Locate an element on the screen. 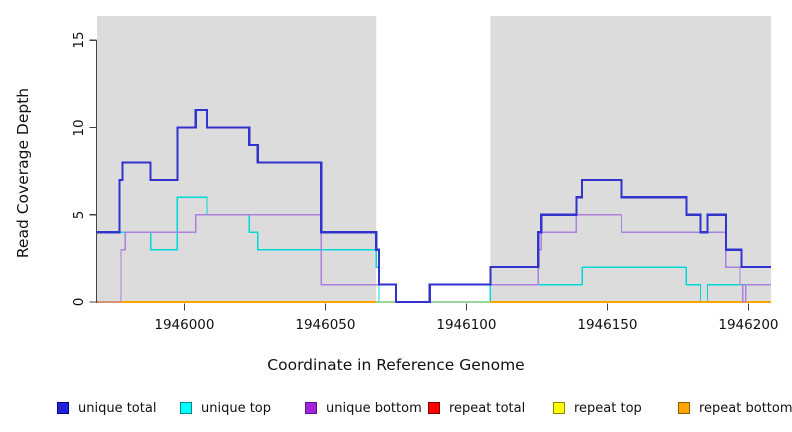 Image resolution: width=792 pixels, height=432 pixels. legend-item: repeat bottom is located at coordinates (735, 408).